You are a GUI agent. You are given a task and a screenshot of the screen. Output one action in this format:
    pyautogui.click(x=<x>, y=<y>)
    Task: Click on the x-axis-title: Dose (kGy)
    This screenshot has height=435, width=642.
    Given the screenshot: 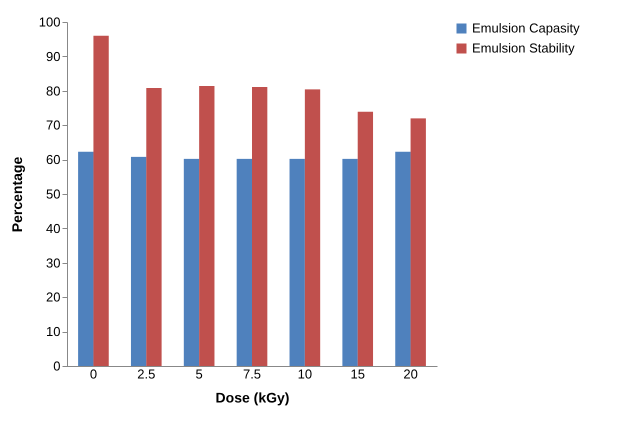 What is the action you would take?
    pyautogui.click(x=253, y=398)
    